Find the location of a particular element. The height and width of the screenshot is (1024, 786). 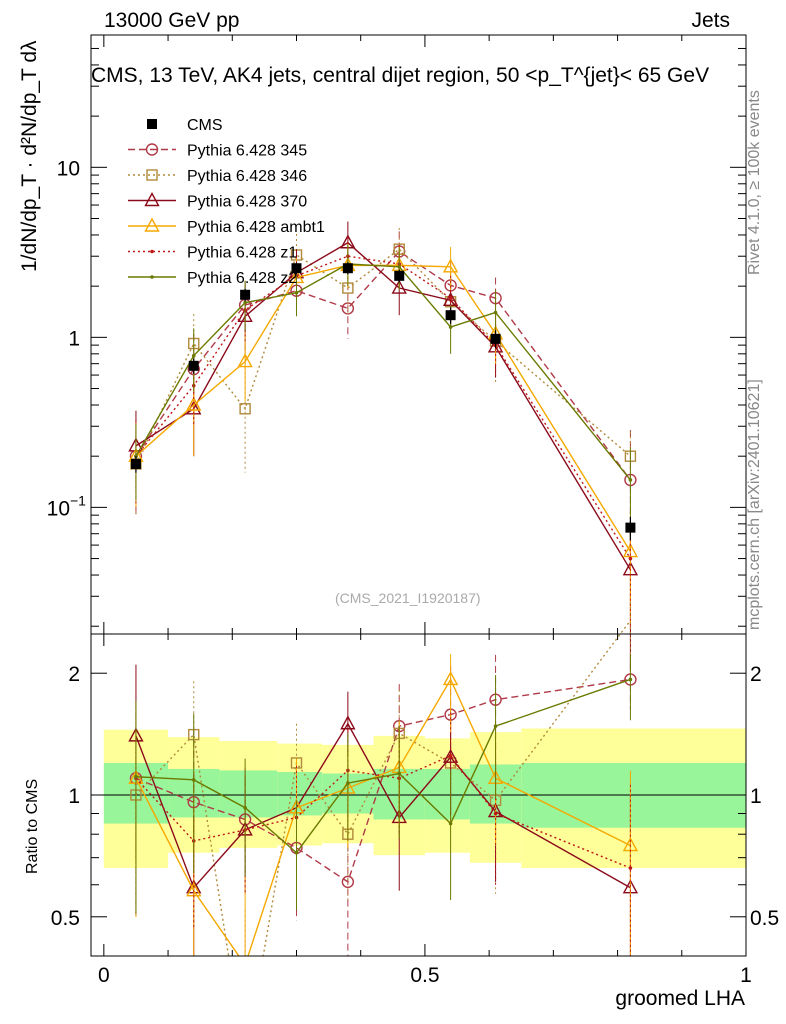

legend-label: Pythia 6.428 345 is located at coordinates (247, 151).